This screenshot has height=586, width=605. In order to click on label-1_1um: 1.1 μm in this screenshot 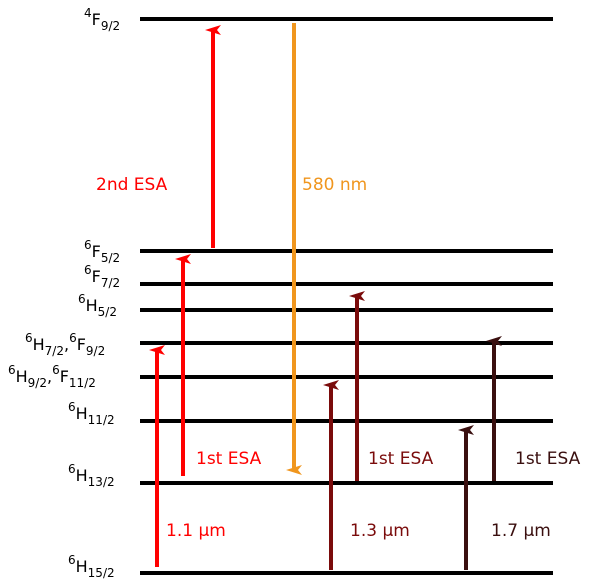, I will do `click(196, 531)`.